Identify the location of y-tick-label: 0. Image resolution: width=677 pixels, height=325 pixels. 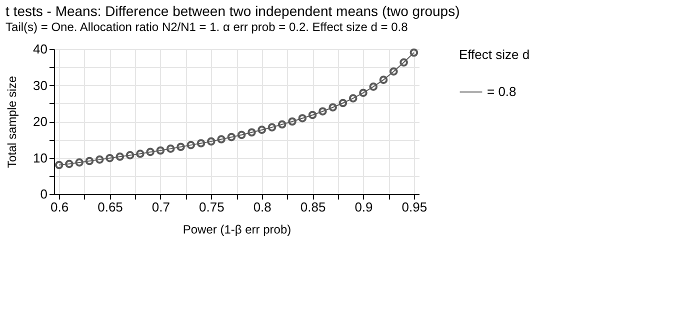
(44, 194).